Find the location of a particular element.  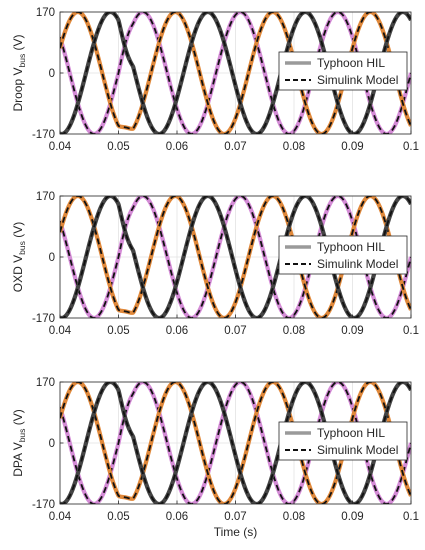

y-axis-label: OXD Vbus (V) is located at coordinates (19, 257).